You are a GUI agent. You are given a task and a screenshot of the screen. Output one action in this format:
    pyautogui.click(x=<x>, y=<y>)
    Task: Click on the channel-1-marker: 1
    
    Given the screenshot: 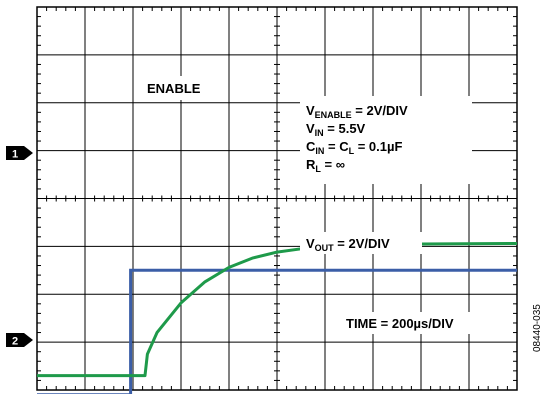 What is the action you would take?
    pyautogui.click(x=19, y=153)
    